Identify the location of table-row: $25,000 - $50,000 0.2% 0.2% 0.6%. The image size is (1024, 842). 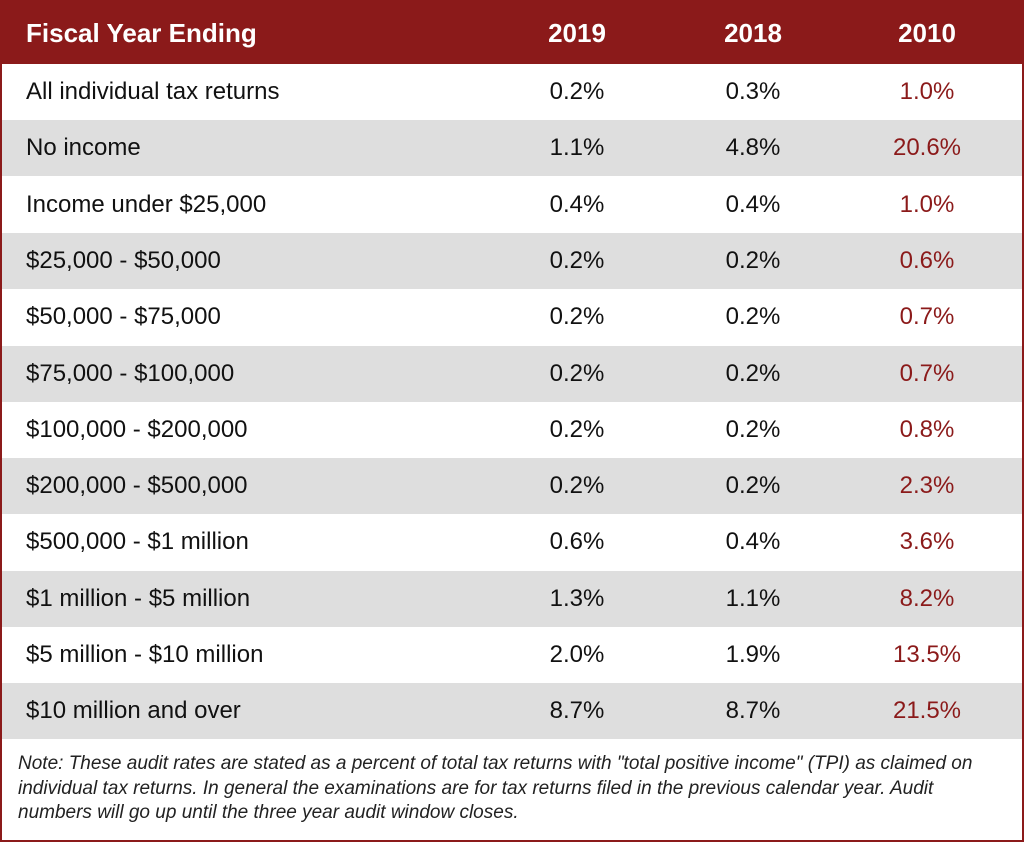
(512, 260).